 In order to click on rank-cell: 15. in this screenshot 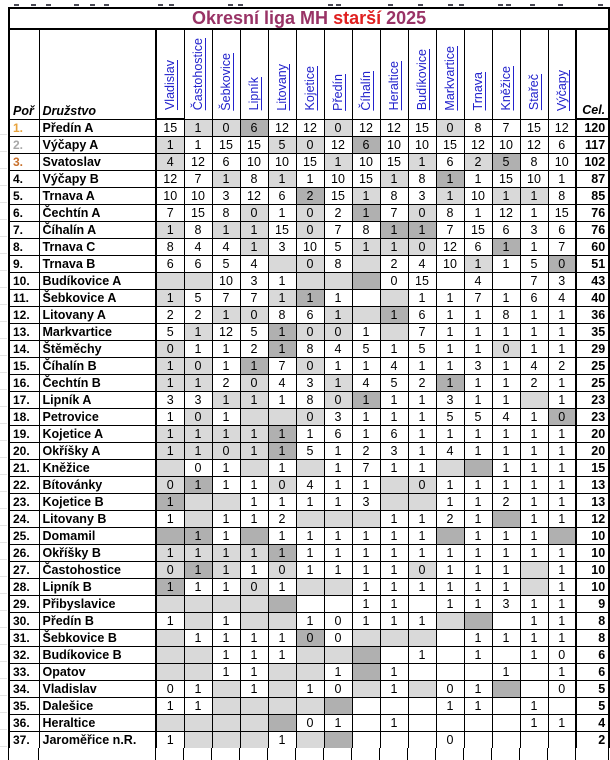, I will do `click(24, 366)`.